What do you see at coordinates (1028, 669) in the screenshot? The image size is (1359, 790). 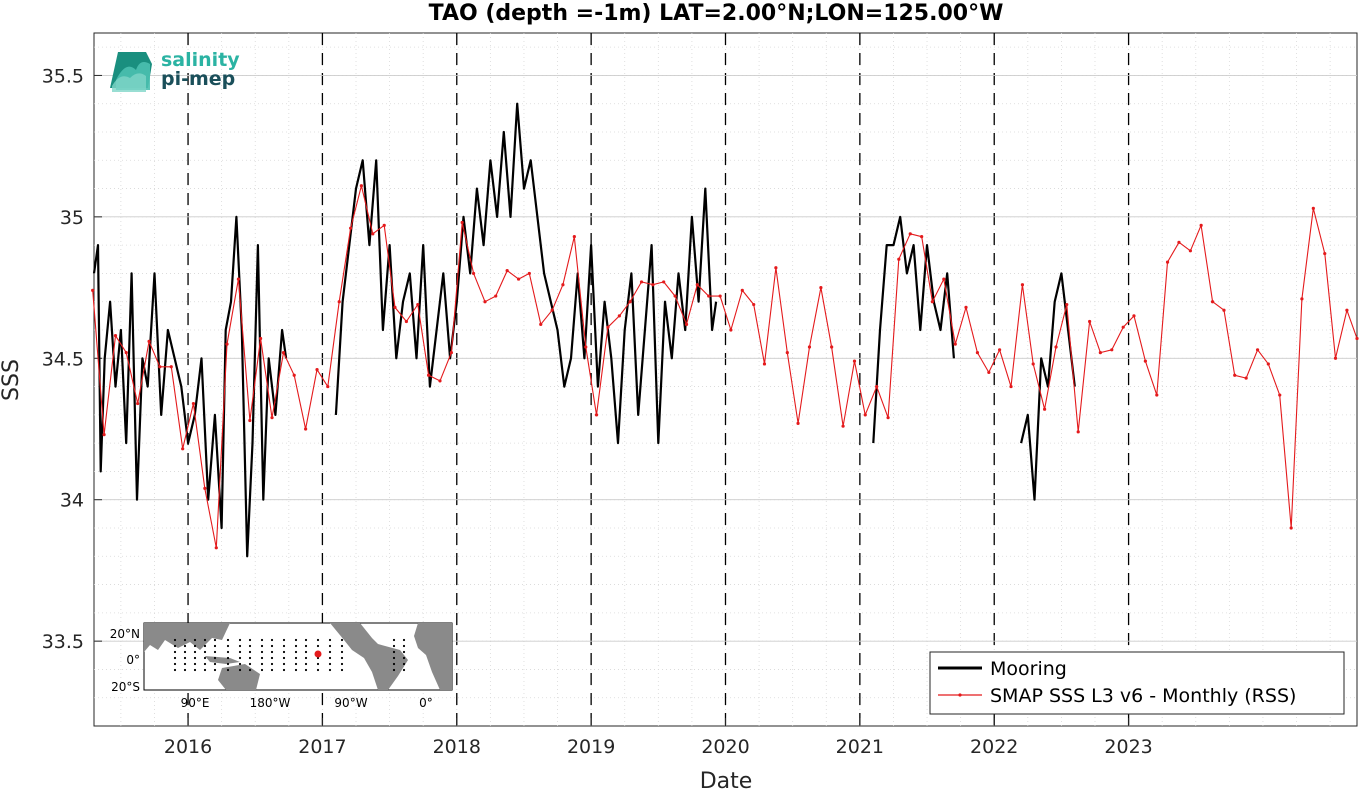 I see `legend-label-mooring: Mooring` at bounding box center [1028, 669].